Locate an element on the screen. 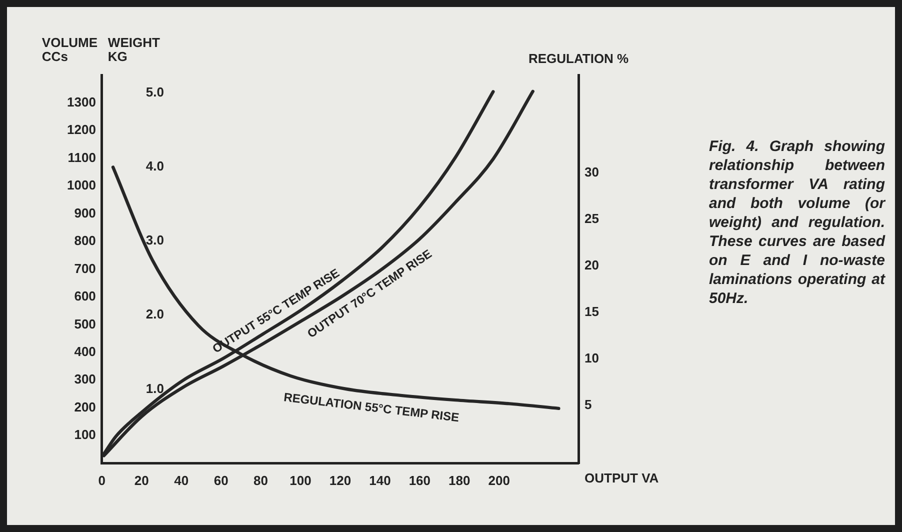 The height and width of the screenshot is (532, 902). y-tick-label: 100 is located at coordinates (85, 434).